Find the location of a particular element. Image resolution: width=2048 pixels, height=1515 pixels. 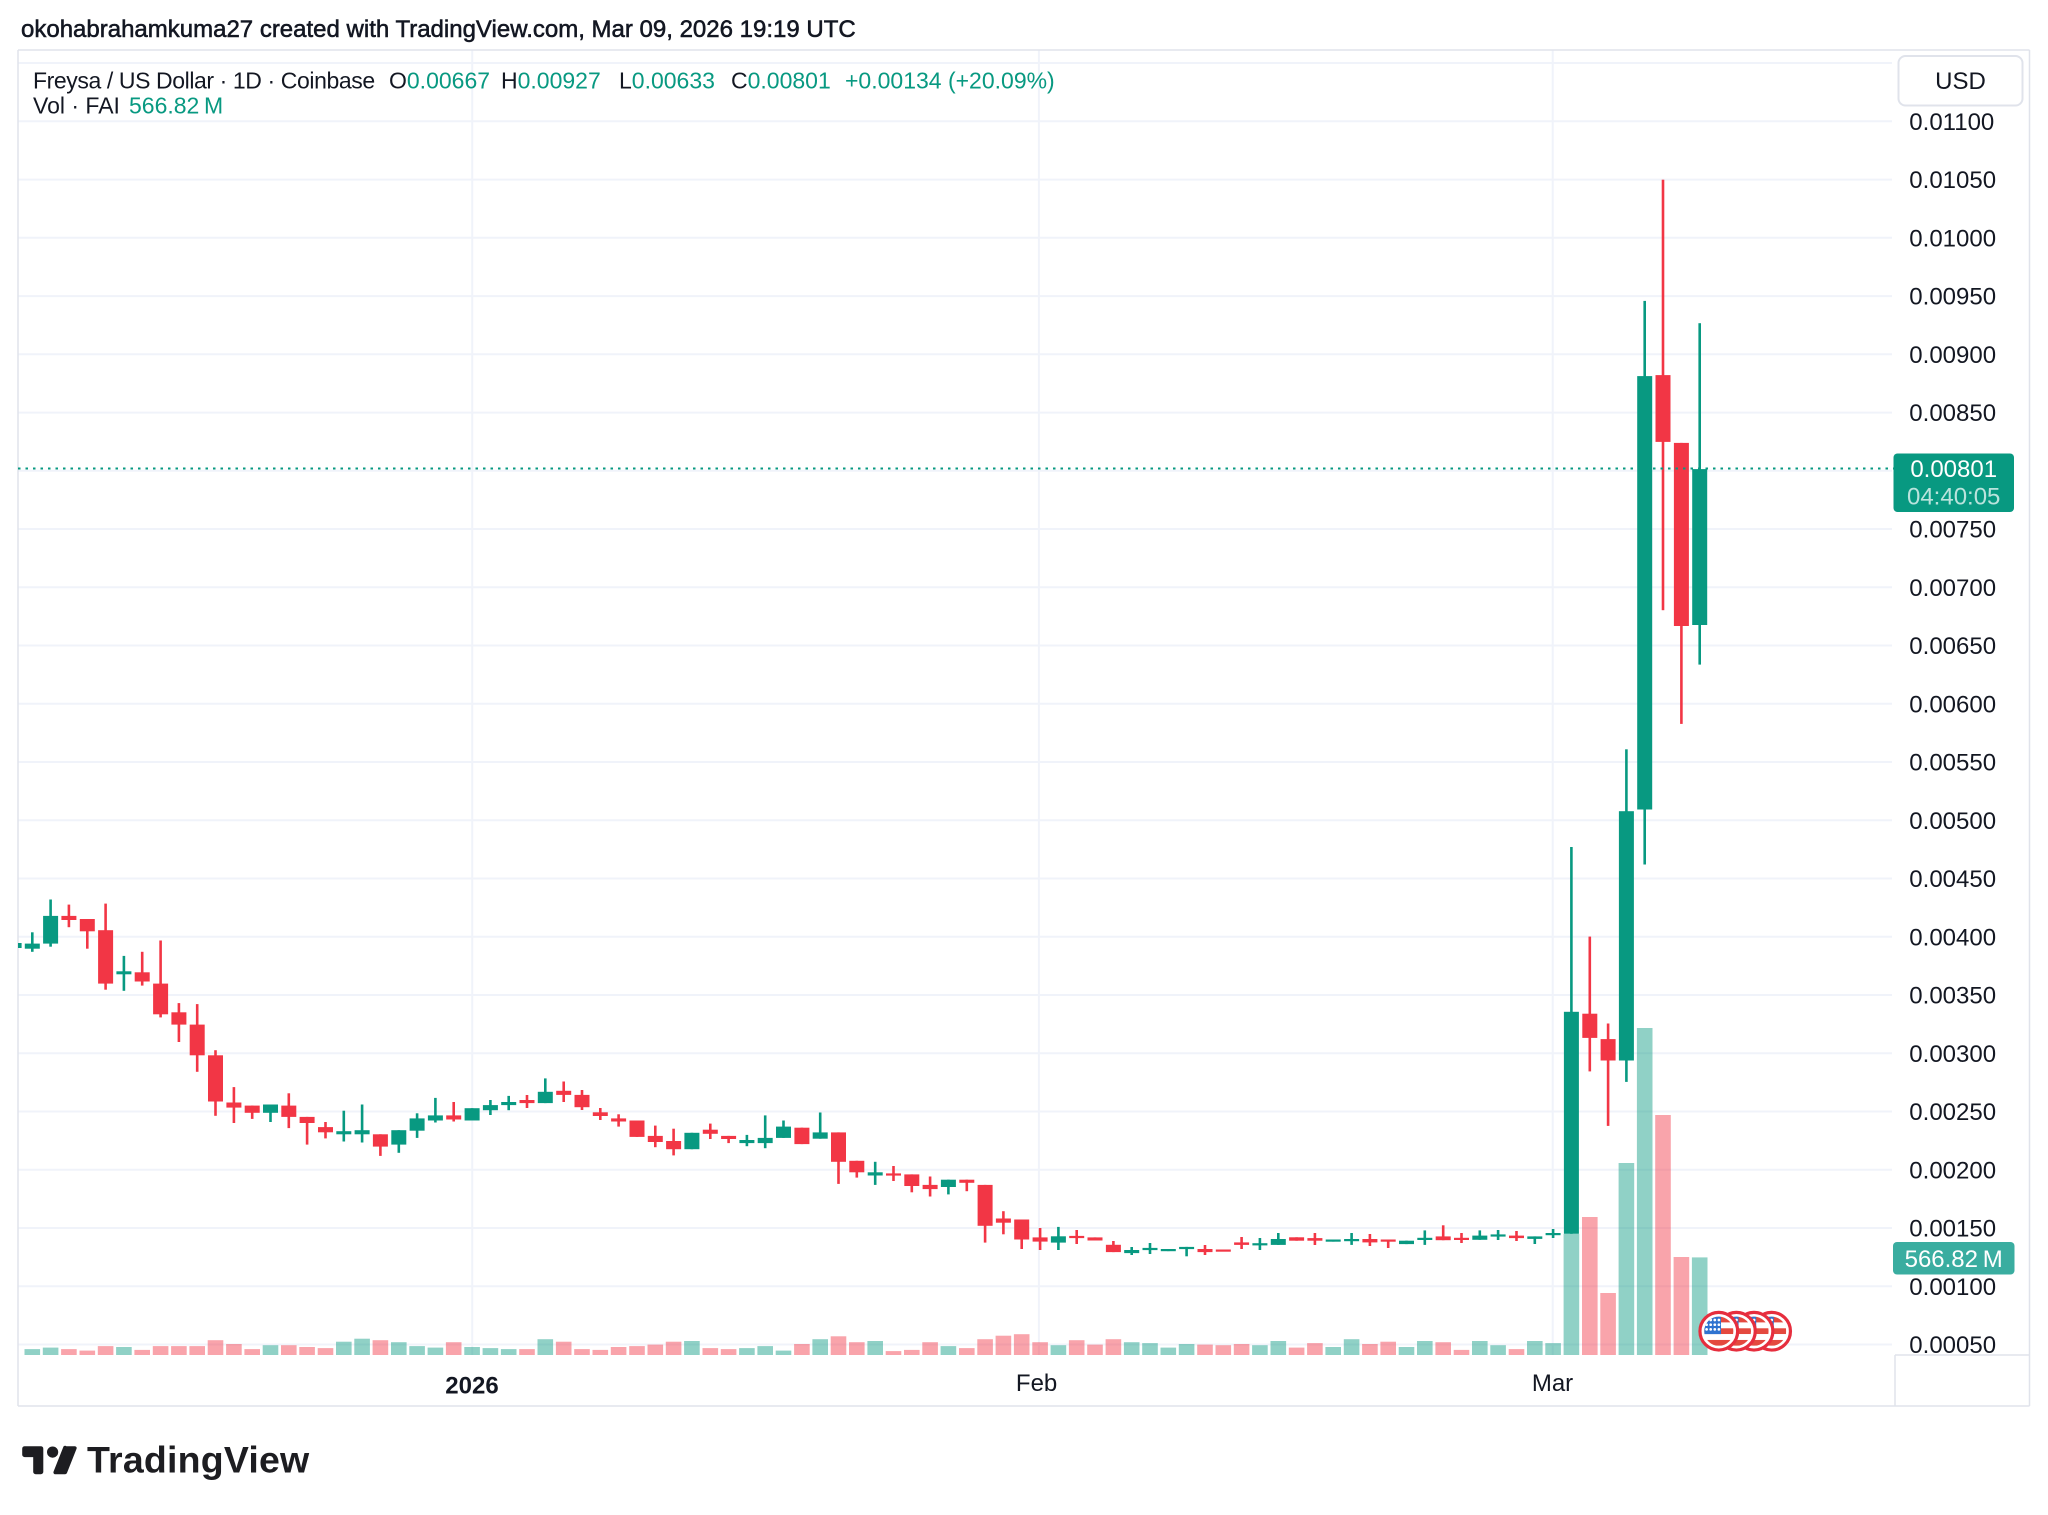

svg-text: Feb is located at coordinates (1036, 1383).